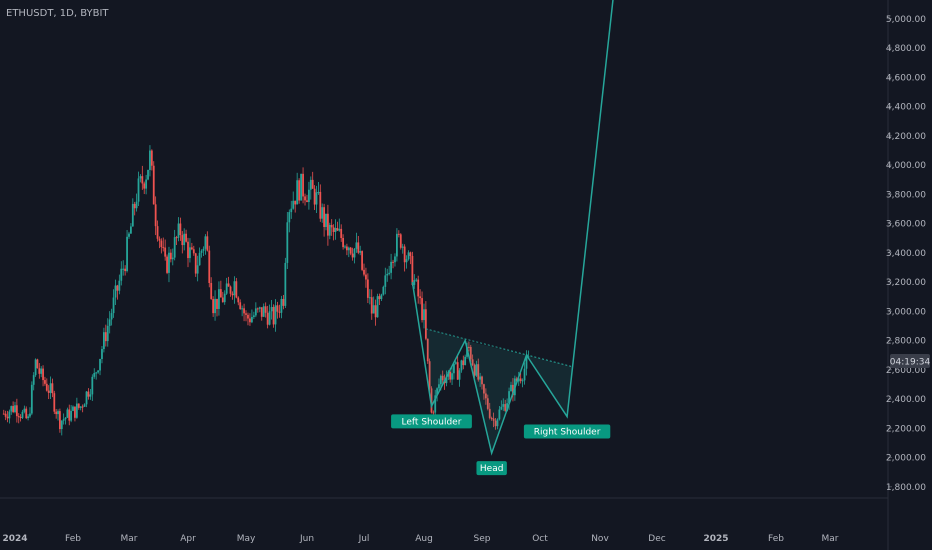  Describe the element at coordinates (906, 20) in the screenshot. I see `y-tick-label: 5,000.00` at that location.